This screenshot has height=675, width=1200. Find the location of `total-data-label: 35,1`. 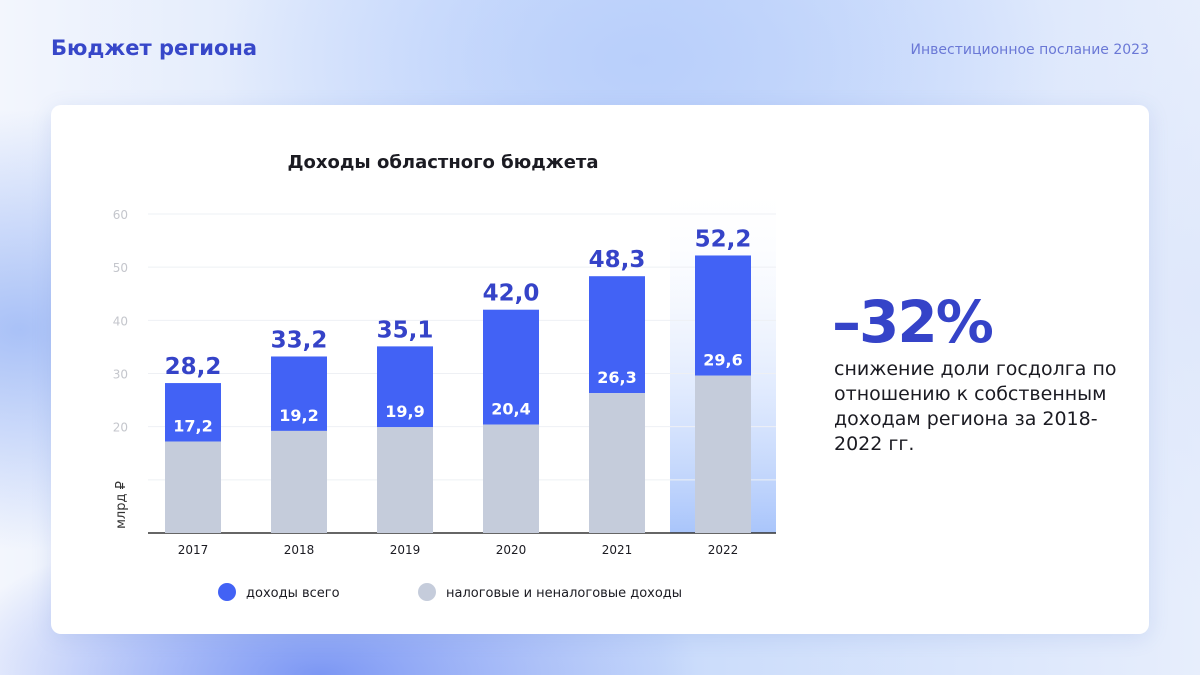

total-data-label: 35,1 is located at coordinates (405, 330).